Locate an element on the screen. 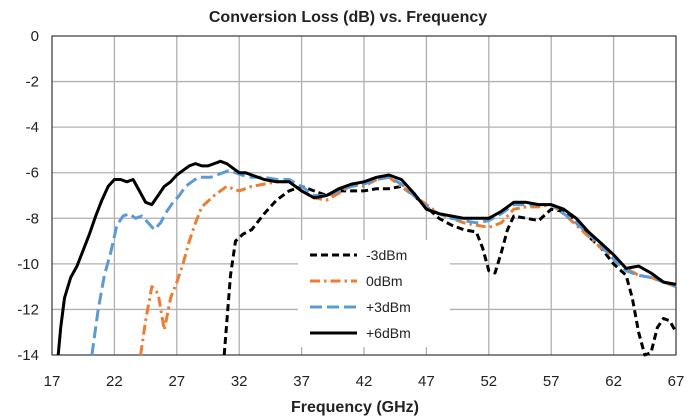 The height and width of the screenshot is (419, 687). x-tick-label: 27 is located at coordinates (176, 381).